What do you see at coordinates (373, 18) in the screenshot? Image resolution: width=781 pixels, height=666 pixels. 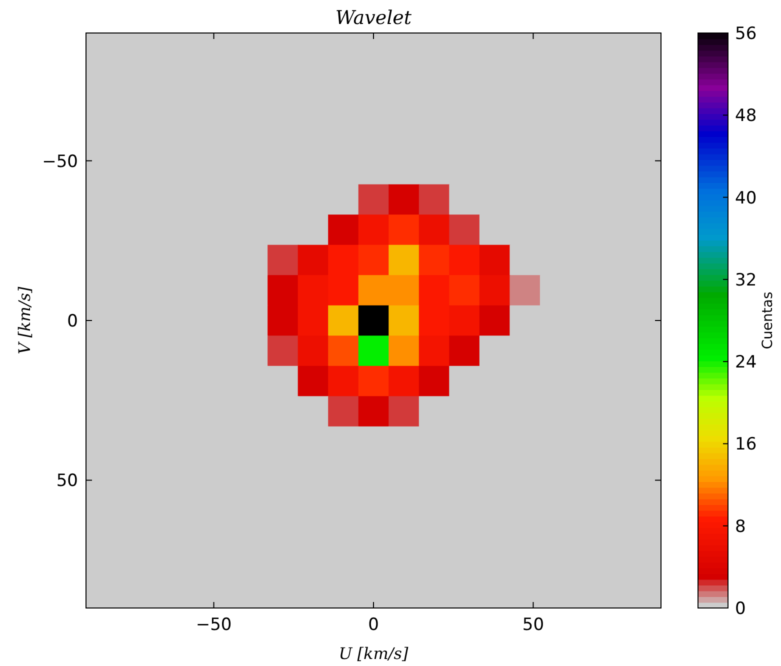 I see `chart-title: Wavelet` at bounding box center [373, 18].